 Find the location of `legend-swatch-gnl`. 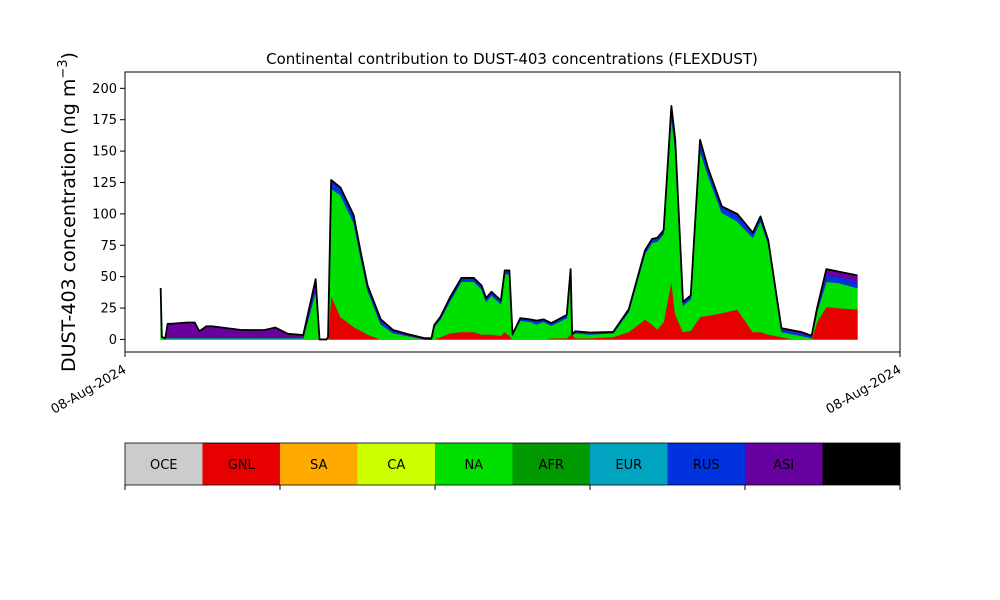

legend-swatch-gnl is located at coordinates (241, 464).